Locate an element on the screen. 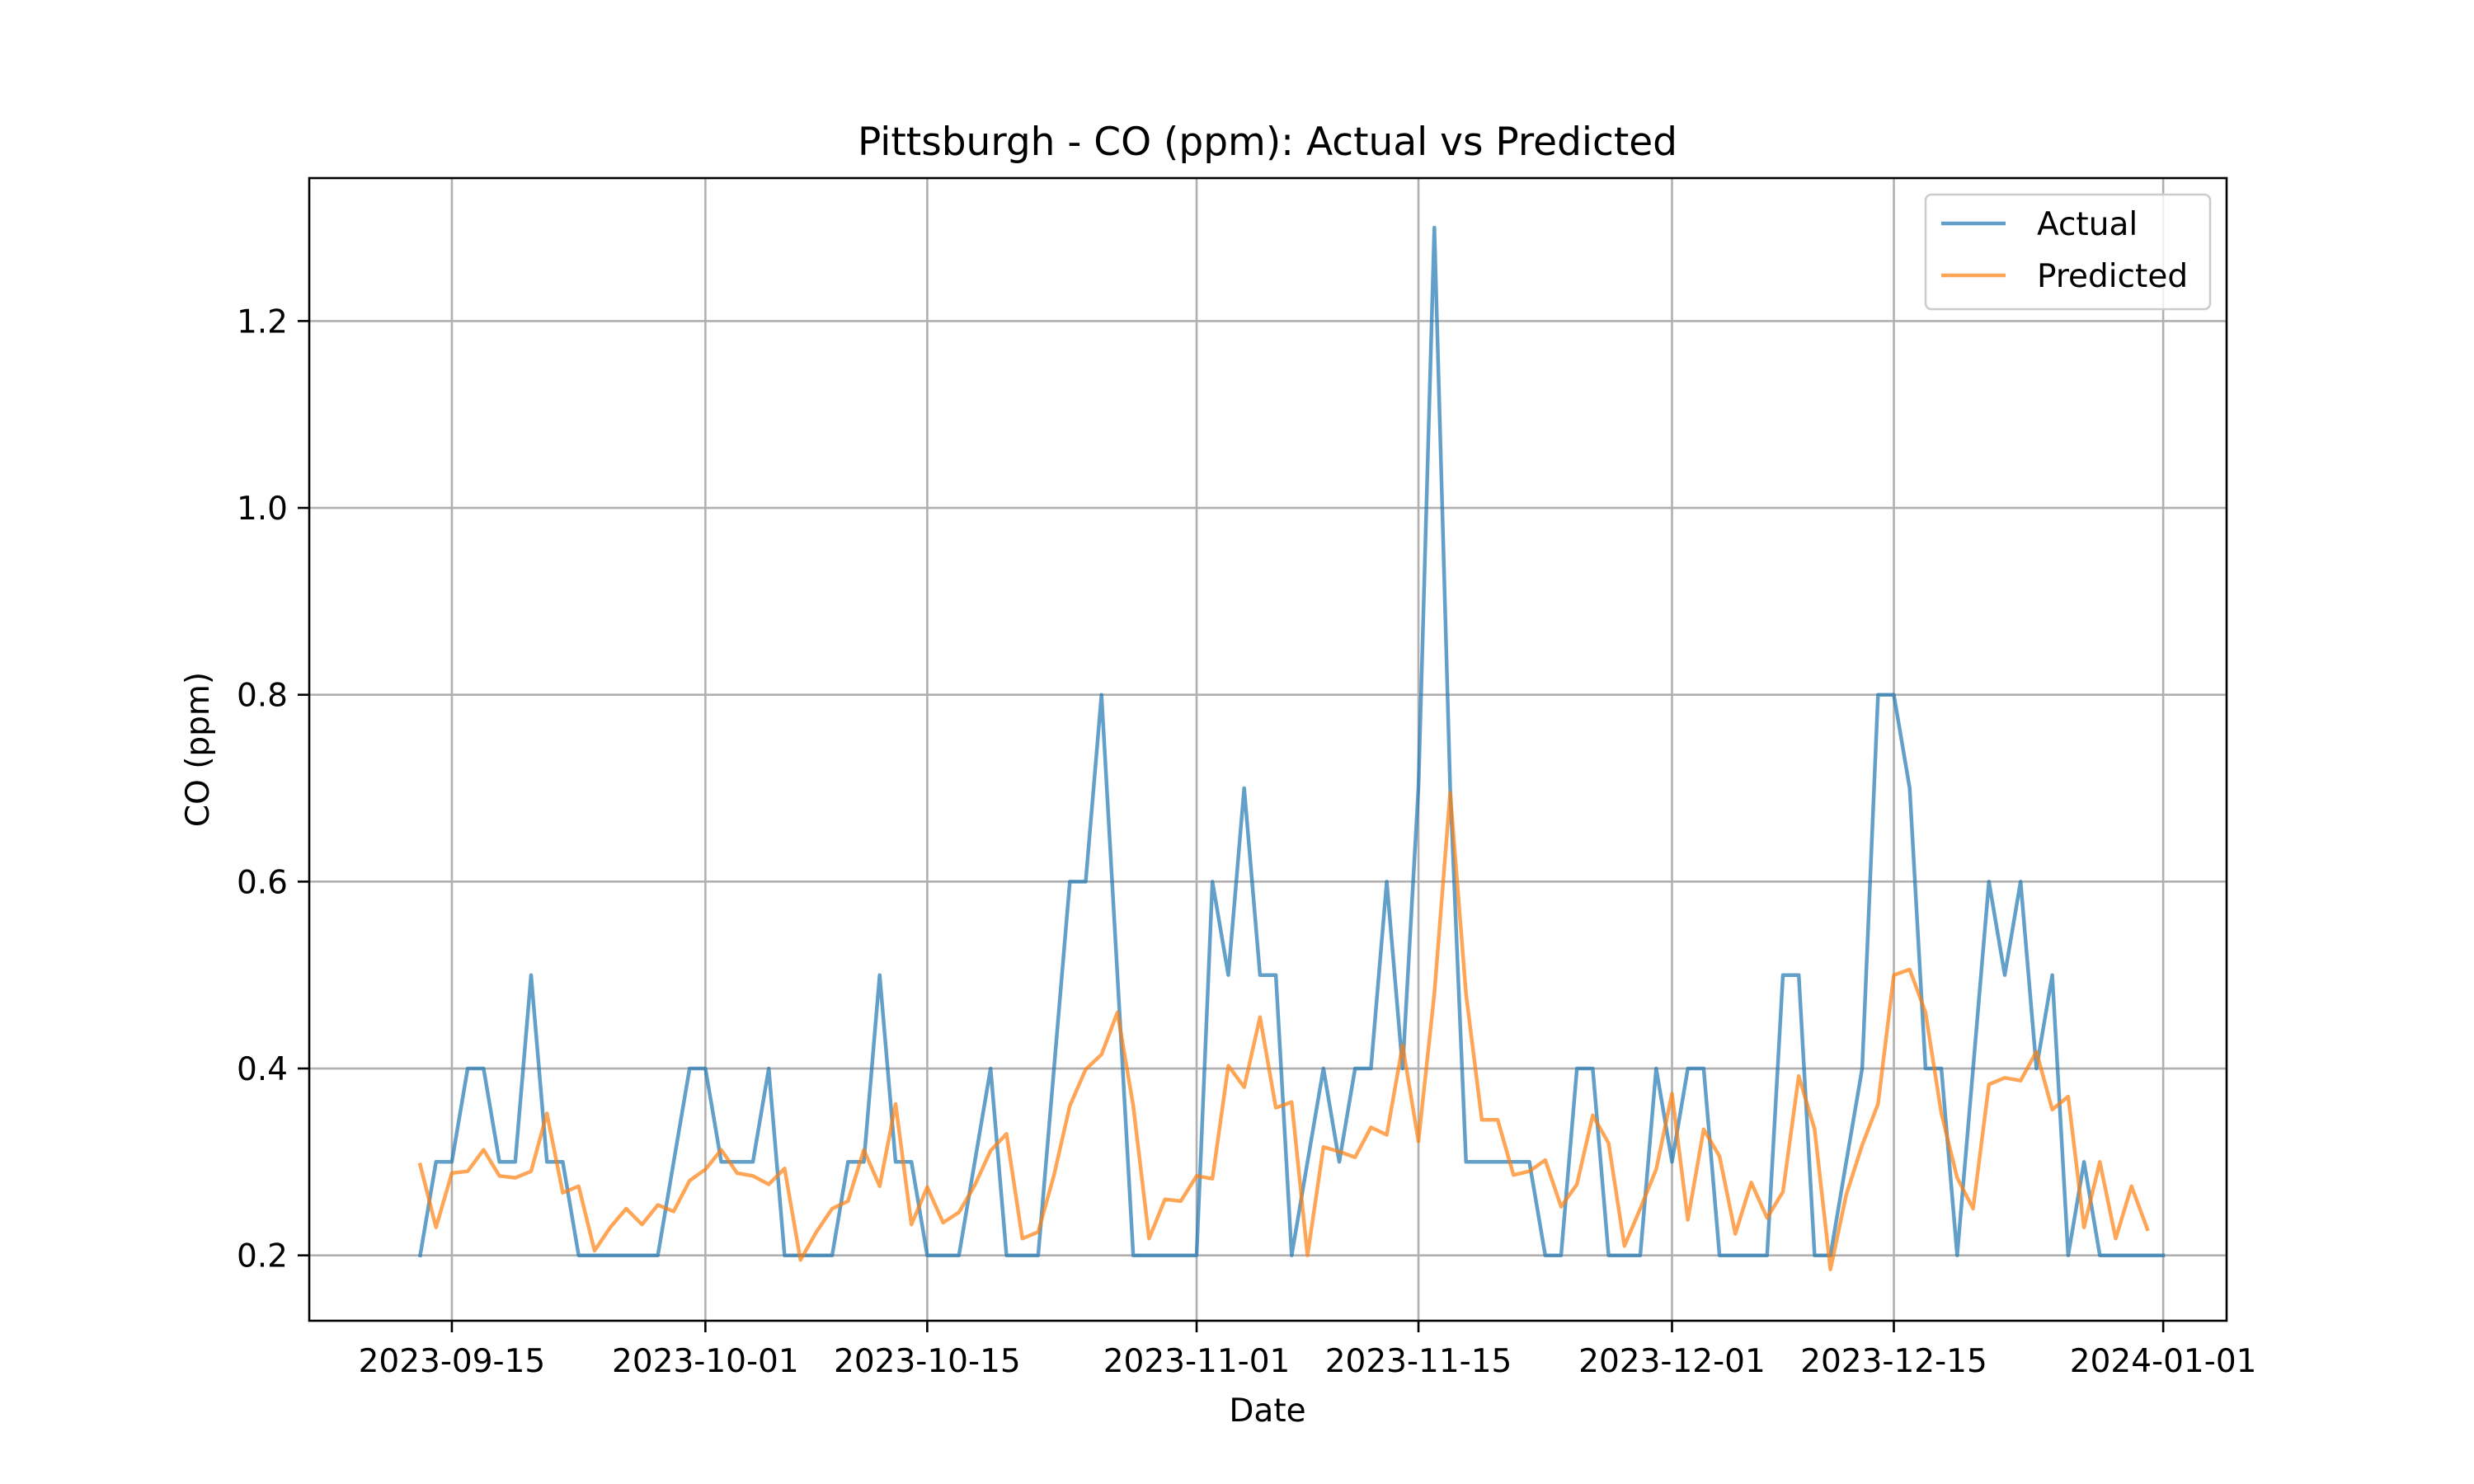 The width and height of the screenshot is (2474, 1484). x-tick-label: 2023-12-15 is located at coordinates (1893, 1361).